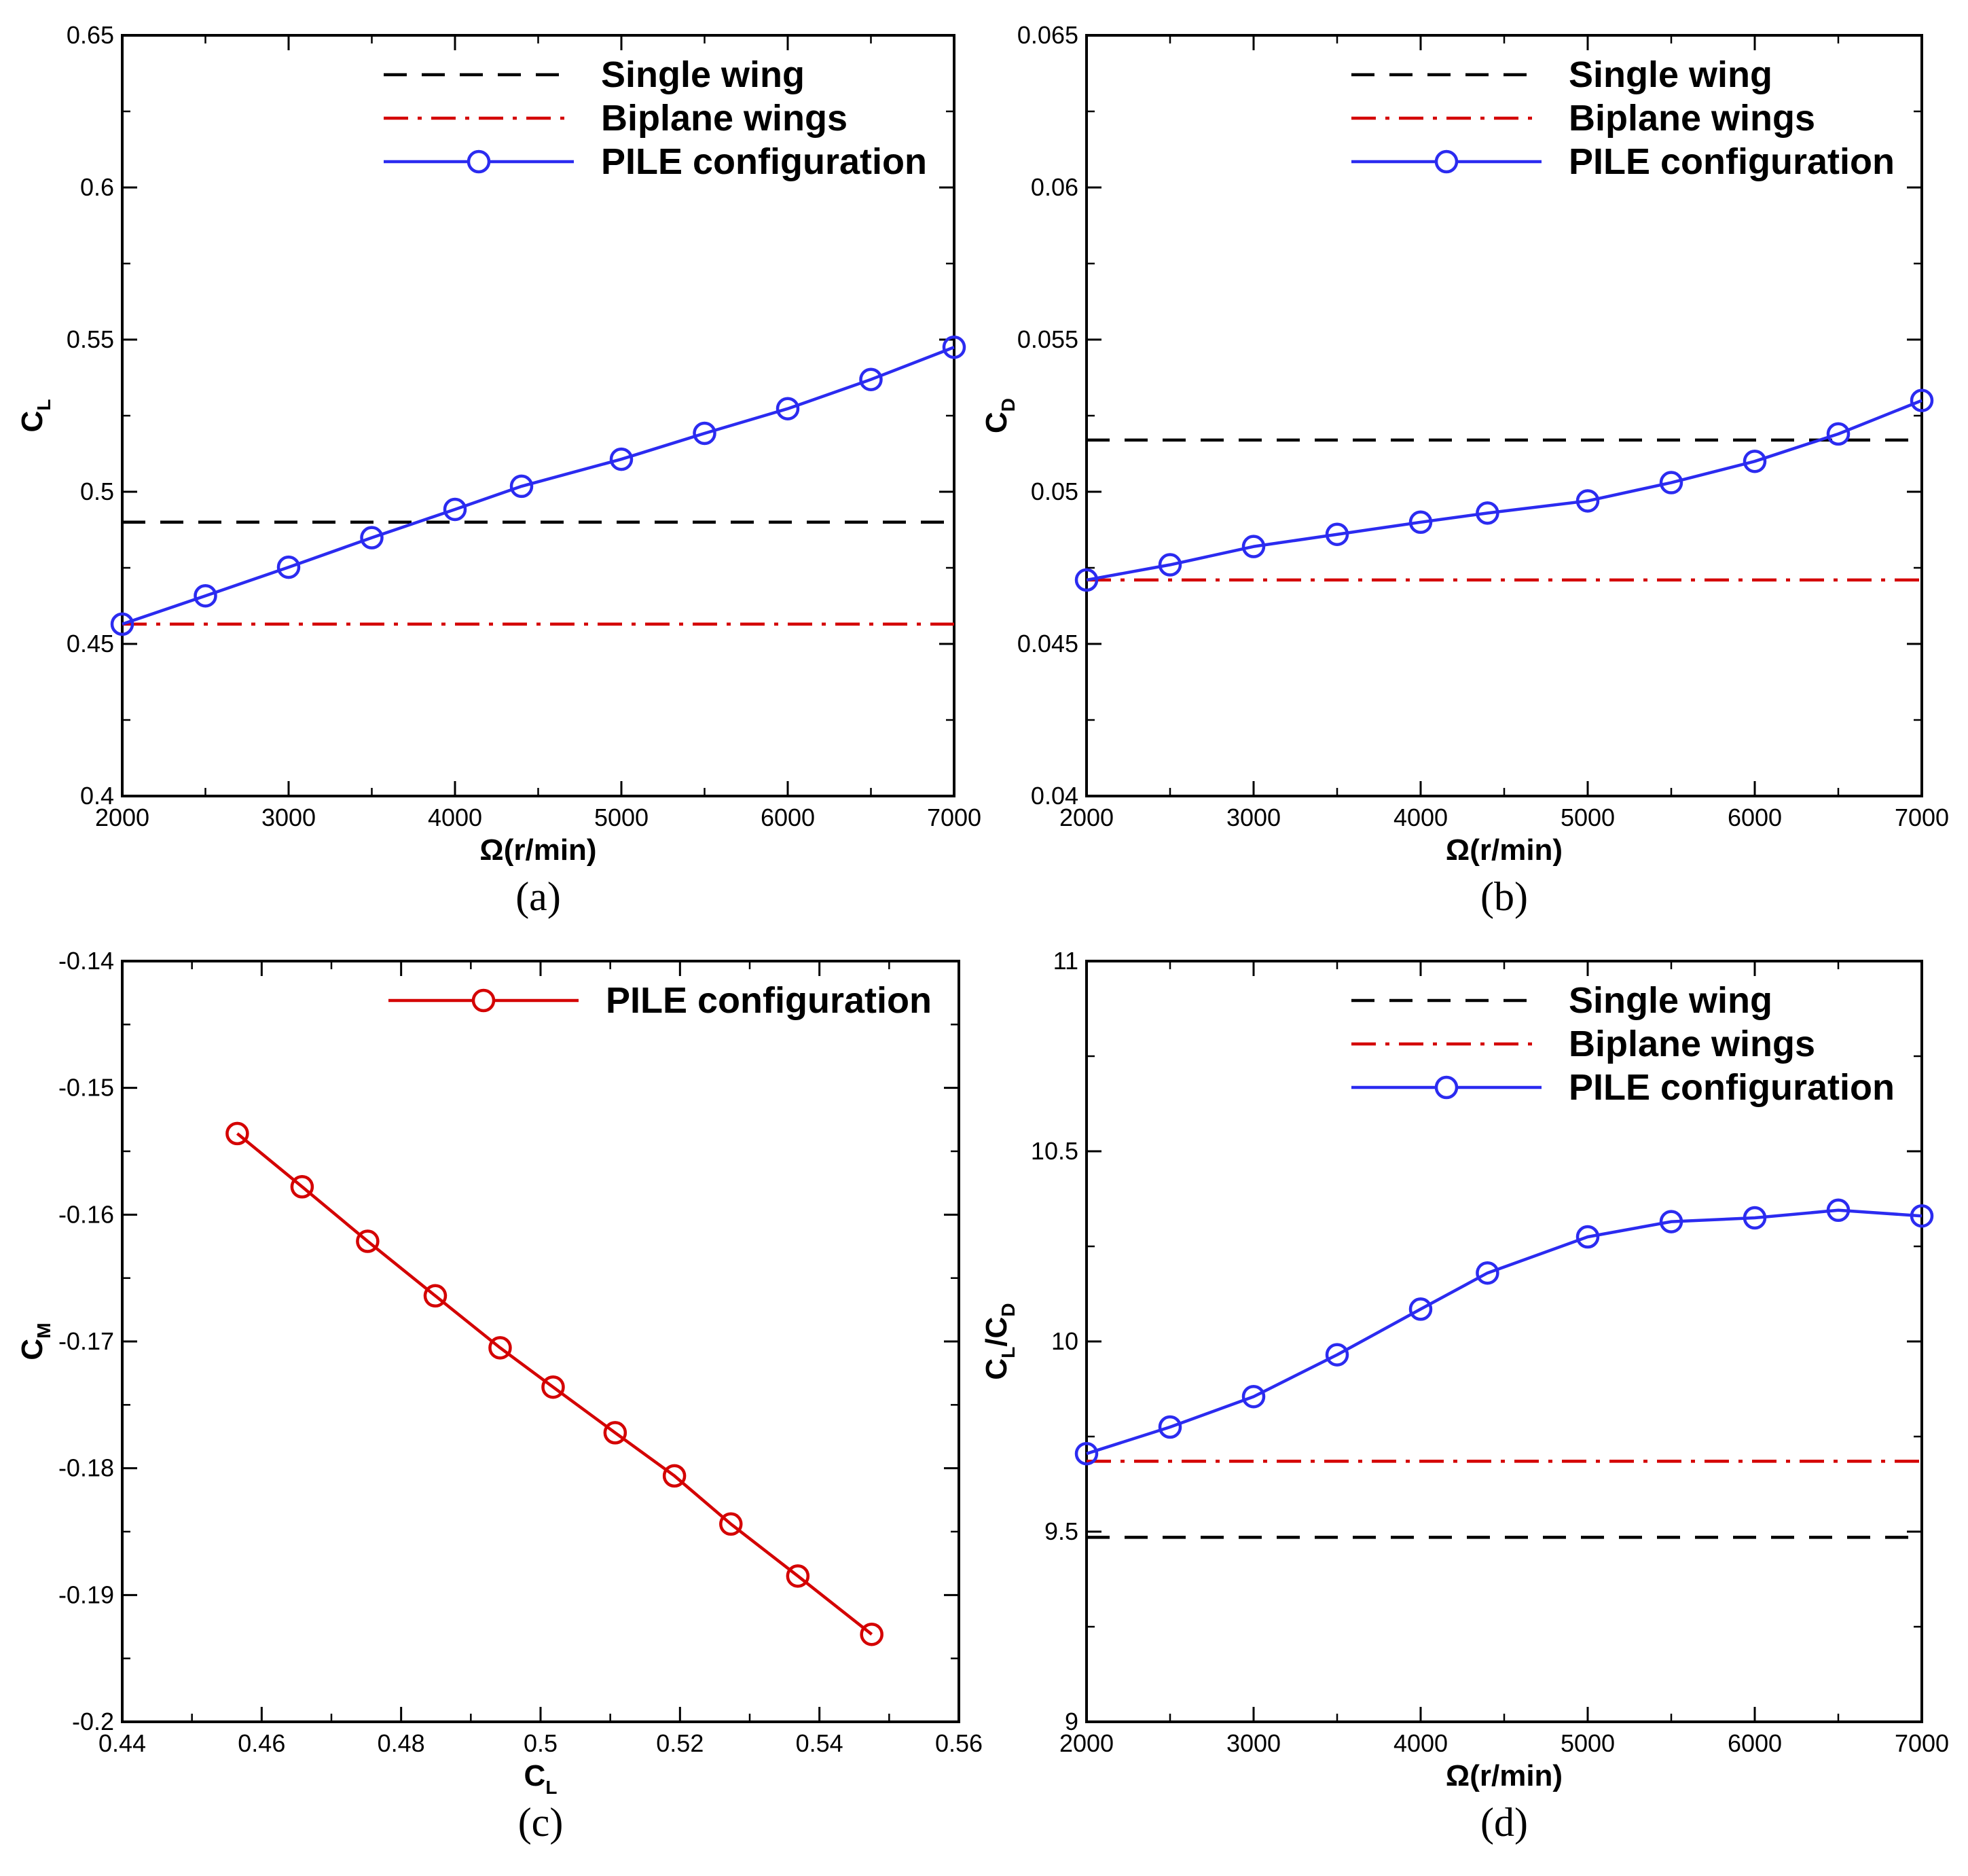 The height and width of the screenshot is (1876, 1968). Describe the element at coordinates (541, 1779) in the screenshot. I see `x-axis-label: CL` at that location.